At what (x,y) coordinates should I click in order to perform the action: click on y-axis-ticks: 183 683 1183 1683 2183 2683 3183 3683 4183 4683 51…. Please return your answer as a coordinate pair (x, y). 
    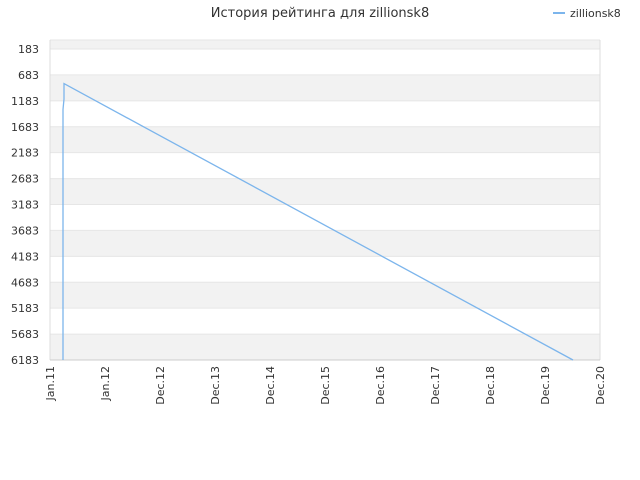
    Looking at the image, I should click on (25, 205).